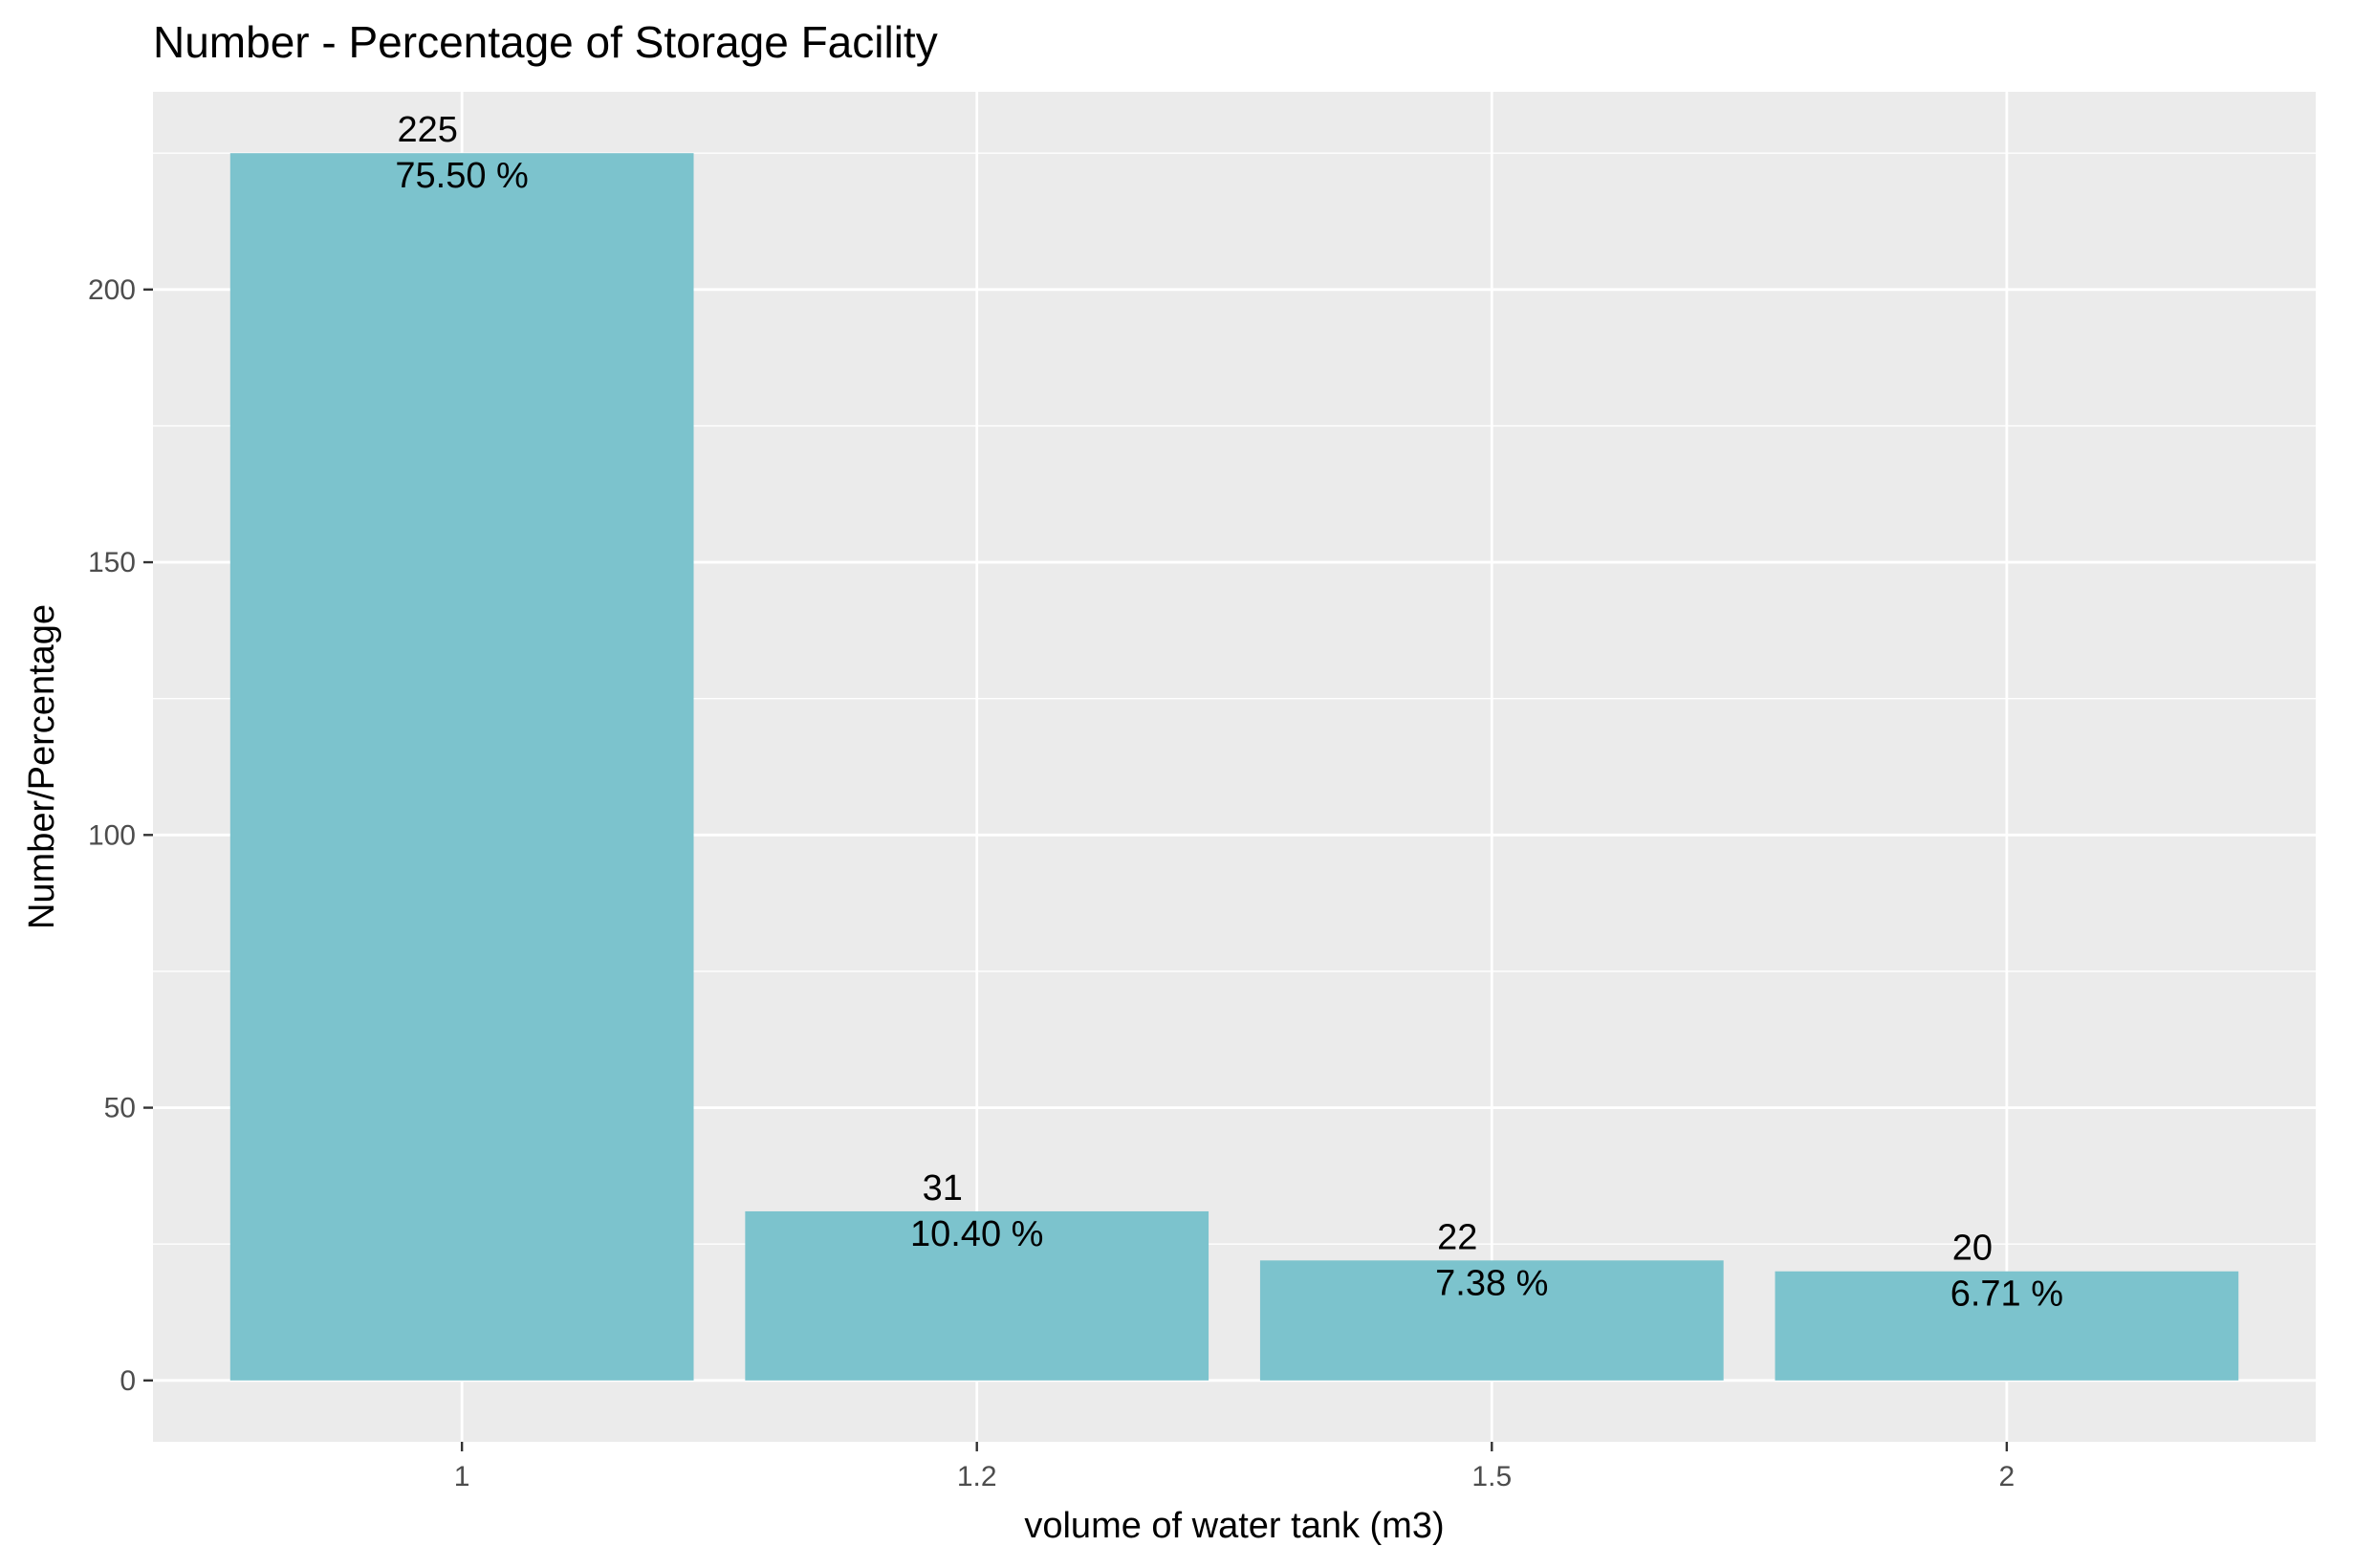  I want to click on bar-percent-label: 75.50 %, so click(461, 176).